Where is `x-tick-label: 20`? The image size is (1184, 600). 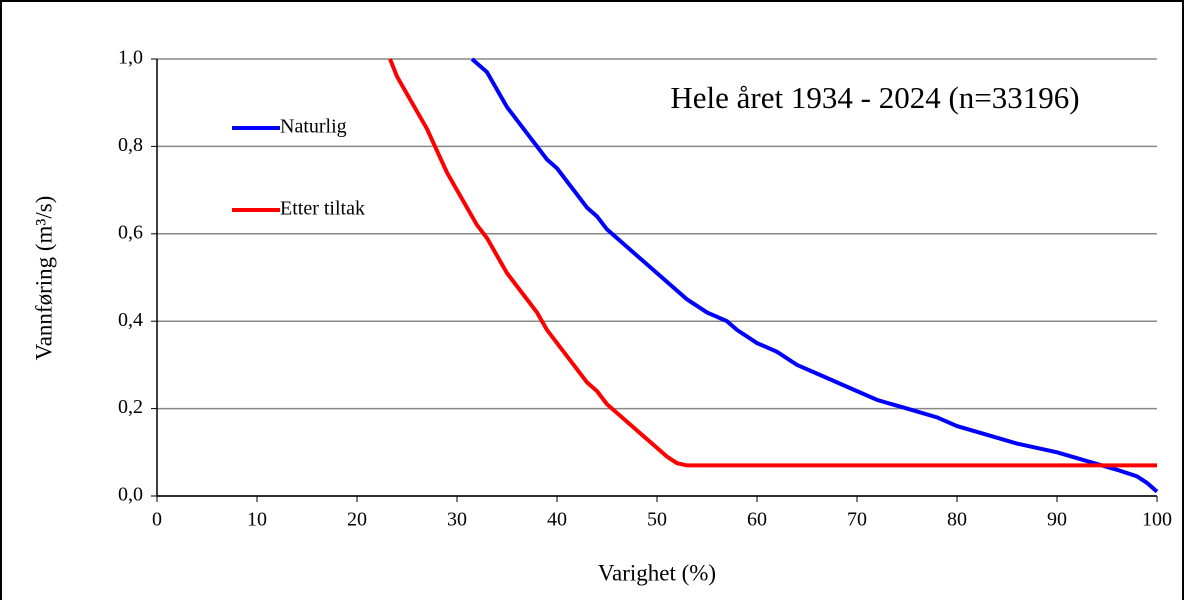
x-tick-label: 20 is located at coordinates (357, 520).